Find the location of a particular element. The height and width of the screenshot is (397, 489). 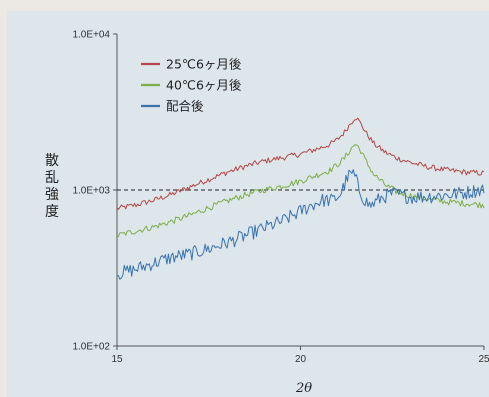

x-tick-label: 20 is located at coordinates (301, 359).